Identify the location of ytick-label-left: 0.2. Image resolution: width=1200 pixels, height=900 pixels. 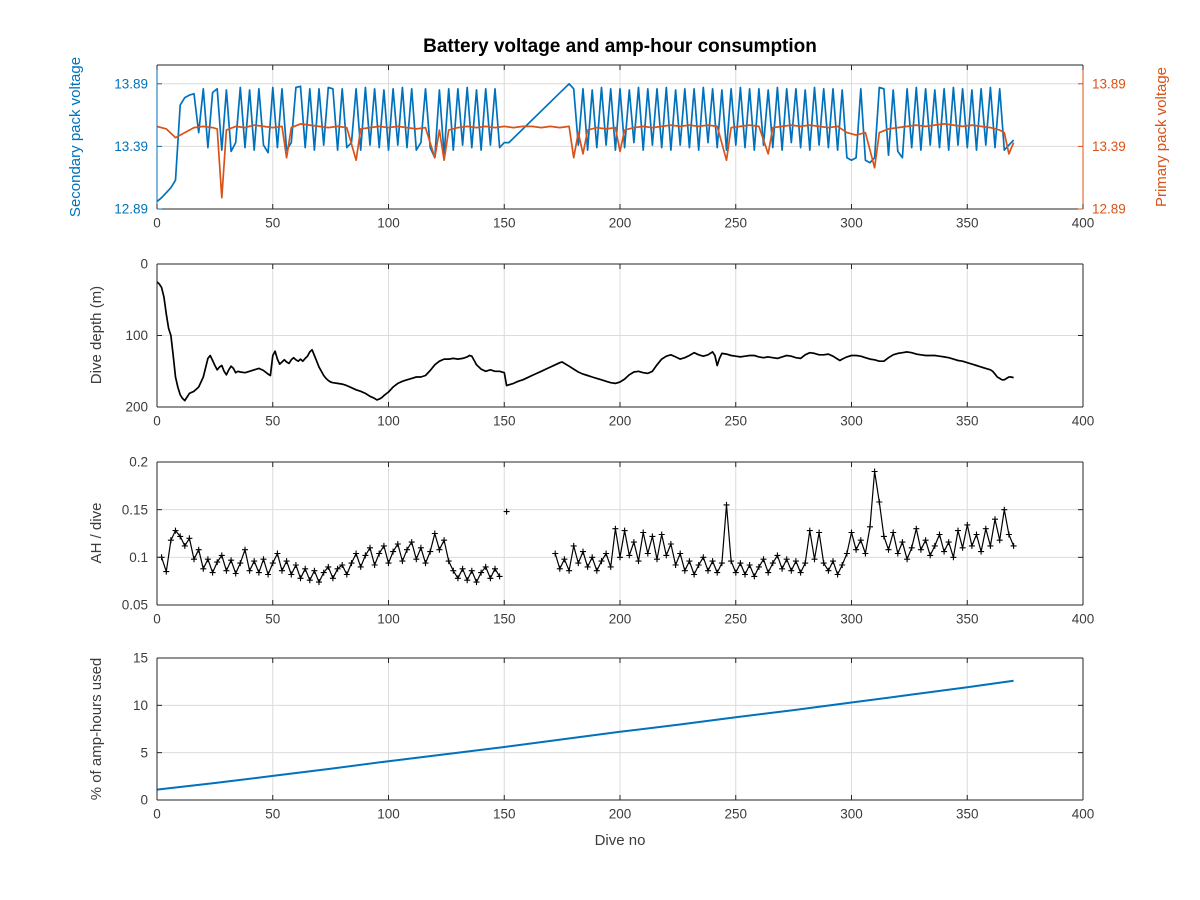
(138, 462).